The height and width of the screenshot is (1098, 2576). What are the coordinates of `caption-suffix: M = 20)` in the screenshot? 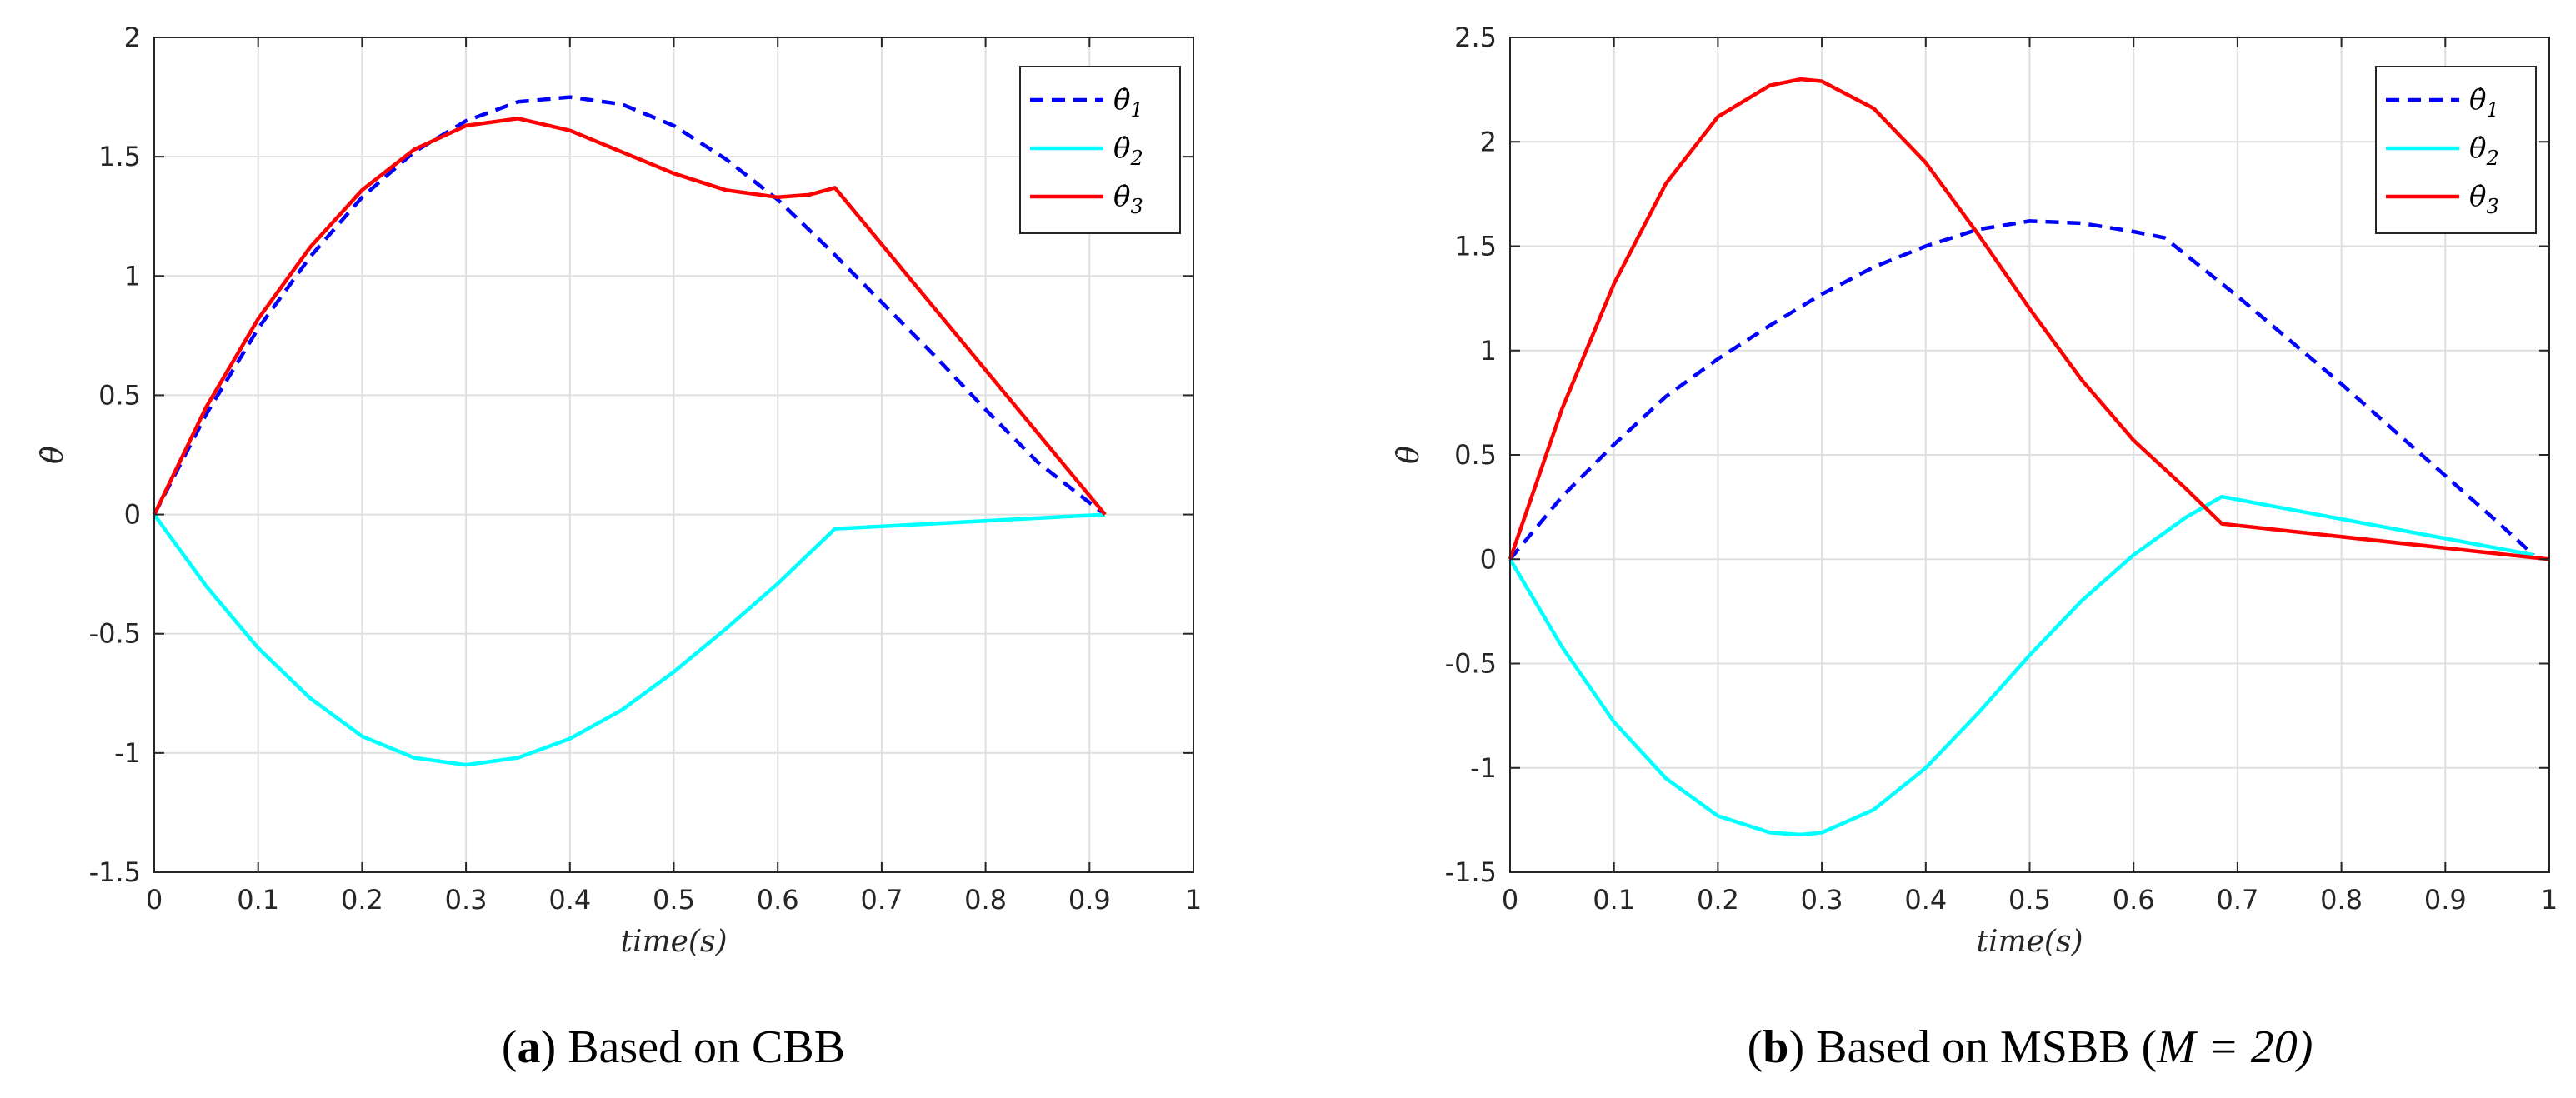 It's located at (2234, 1047).